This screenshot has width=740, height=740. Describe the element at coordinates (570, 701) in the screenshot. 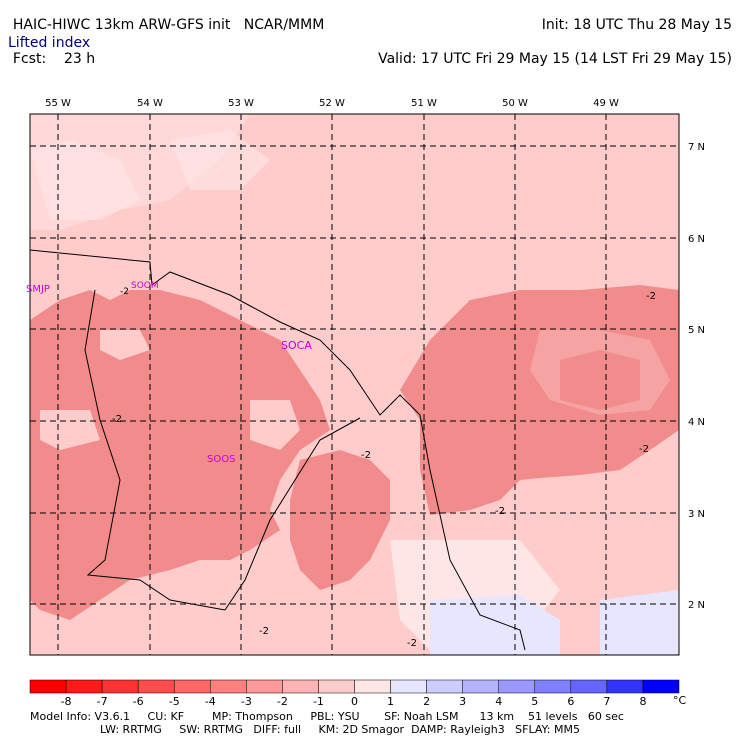

I see `legend-tick-label: 6` at that location.